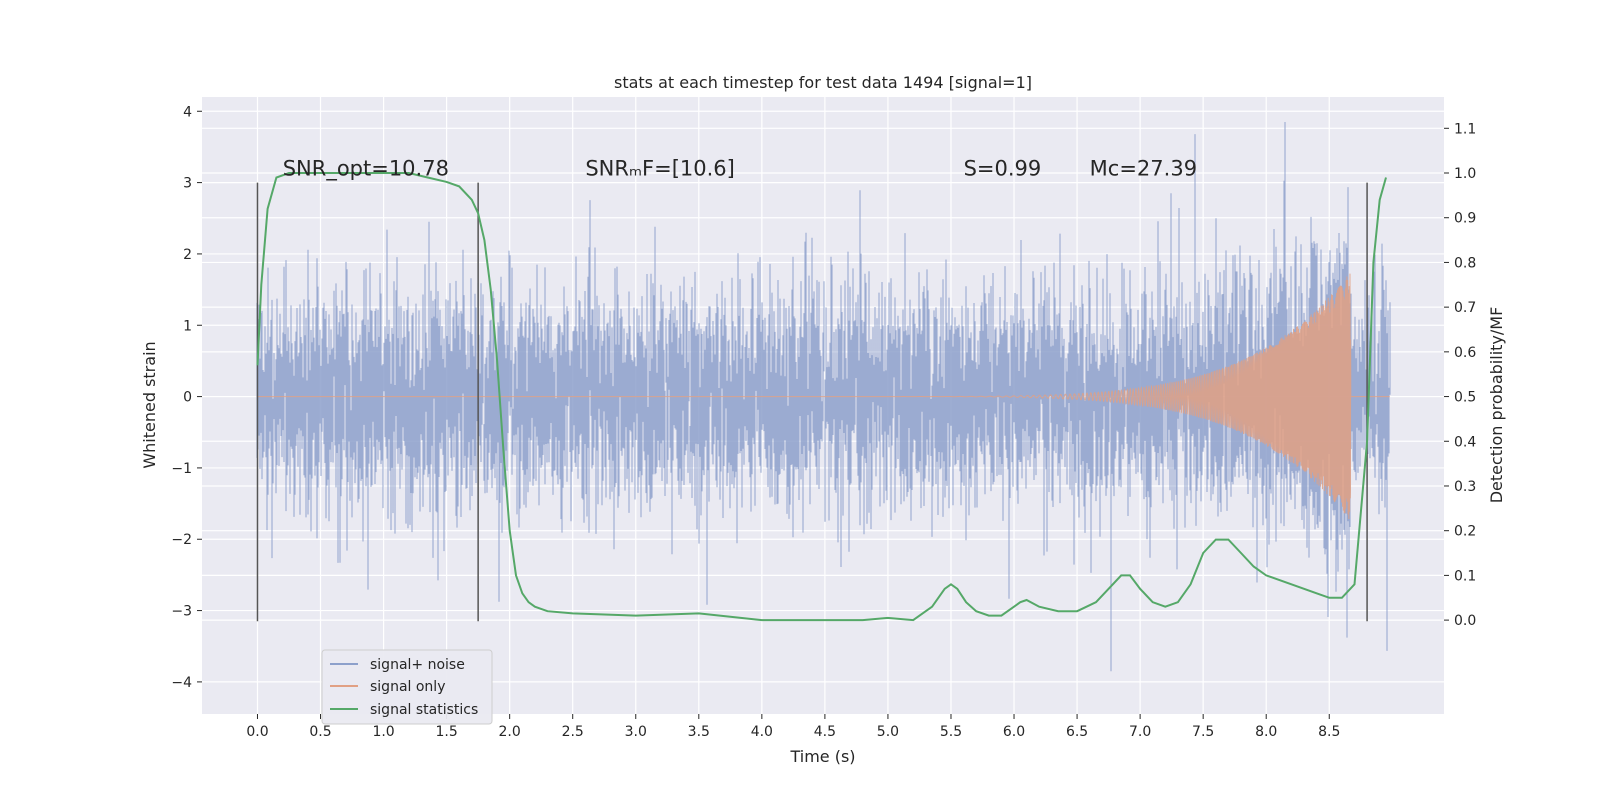 The width and height of the screenshot is (1600, 800). Describe the element at coordinates (822, 756) in the screenshot. I see `x-axis-label: Time (s)` at that location.